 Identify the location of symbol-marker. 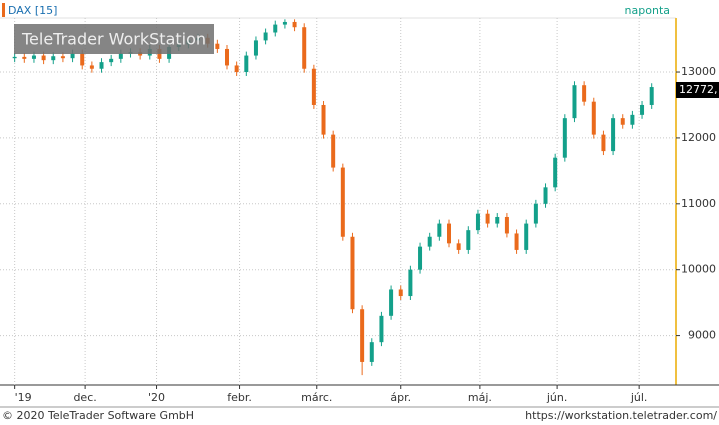
(3, 10).